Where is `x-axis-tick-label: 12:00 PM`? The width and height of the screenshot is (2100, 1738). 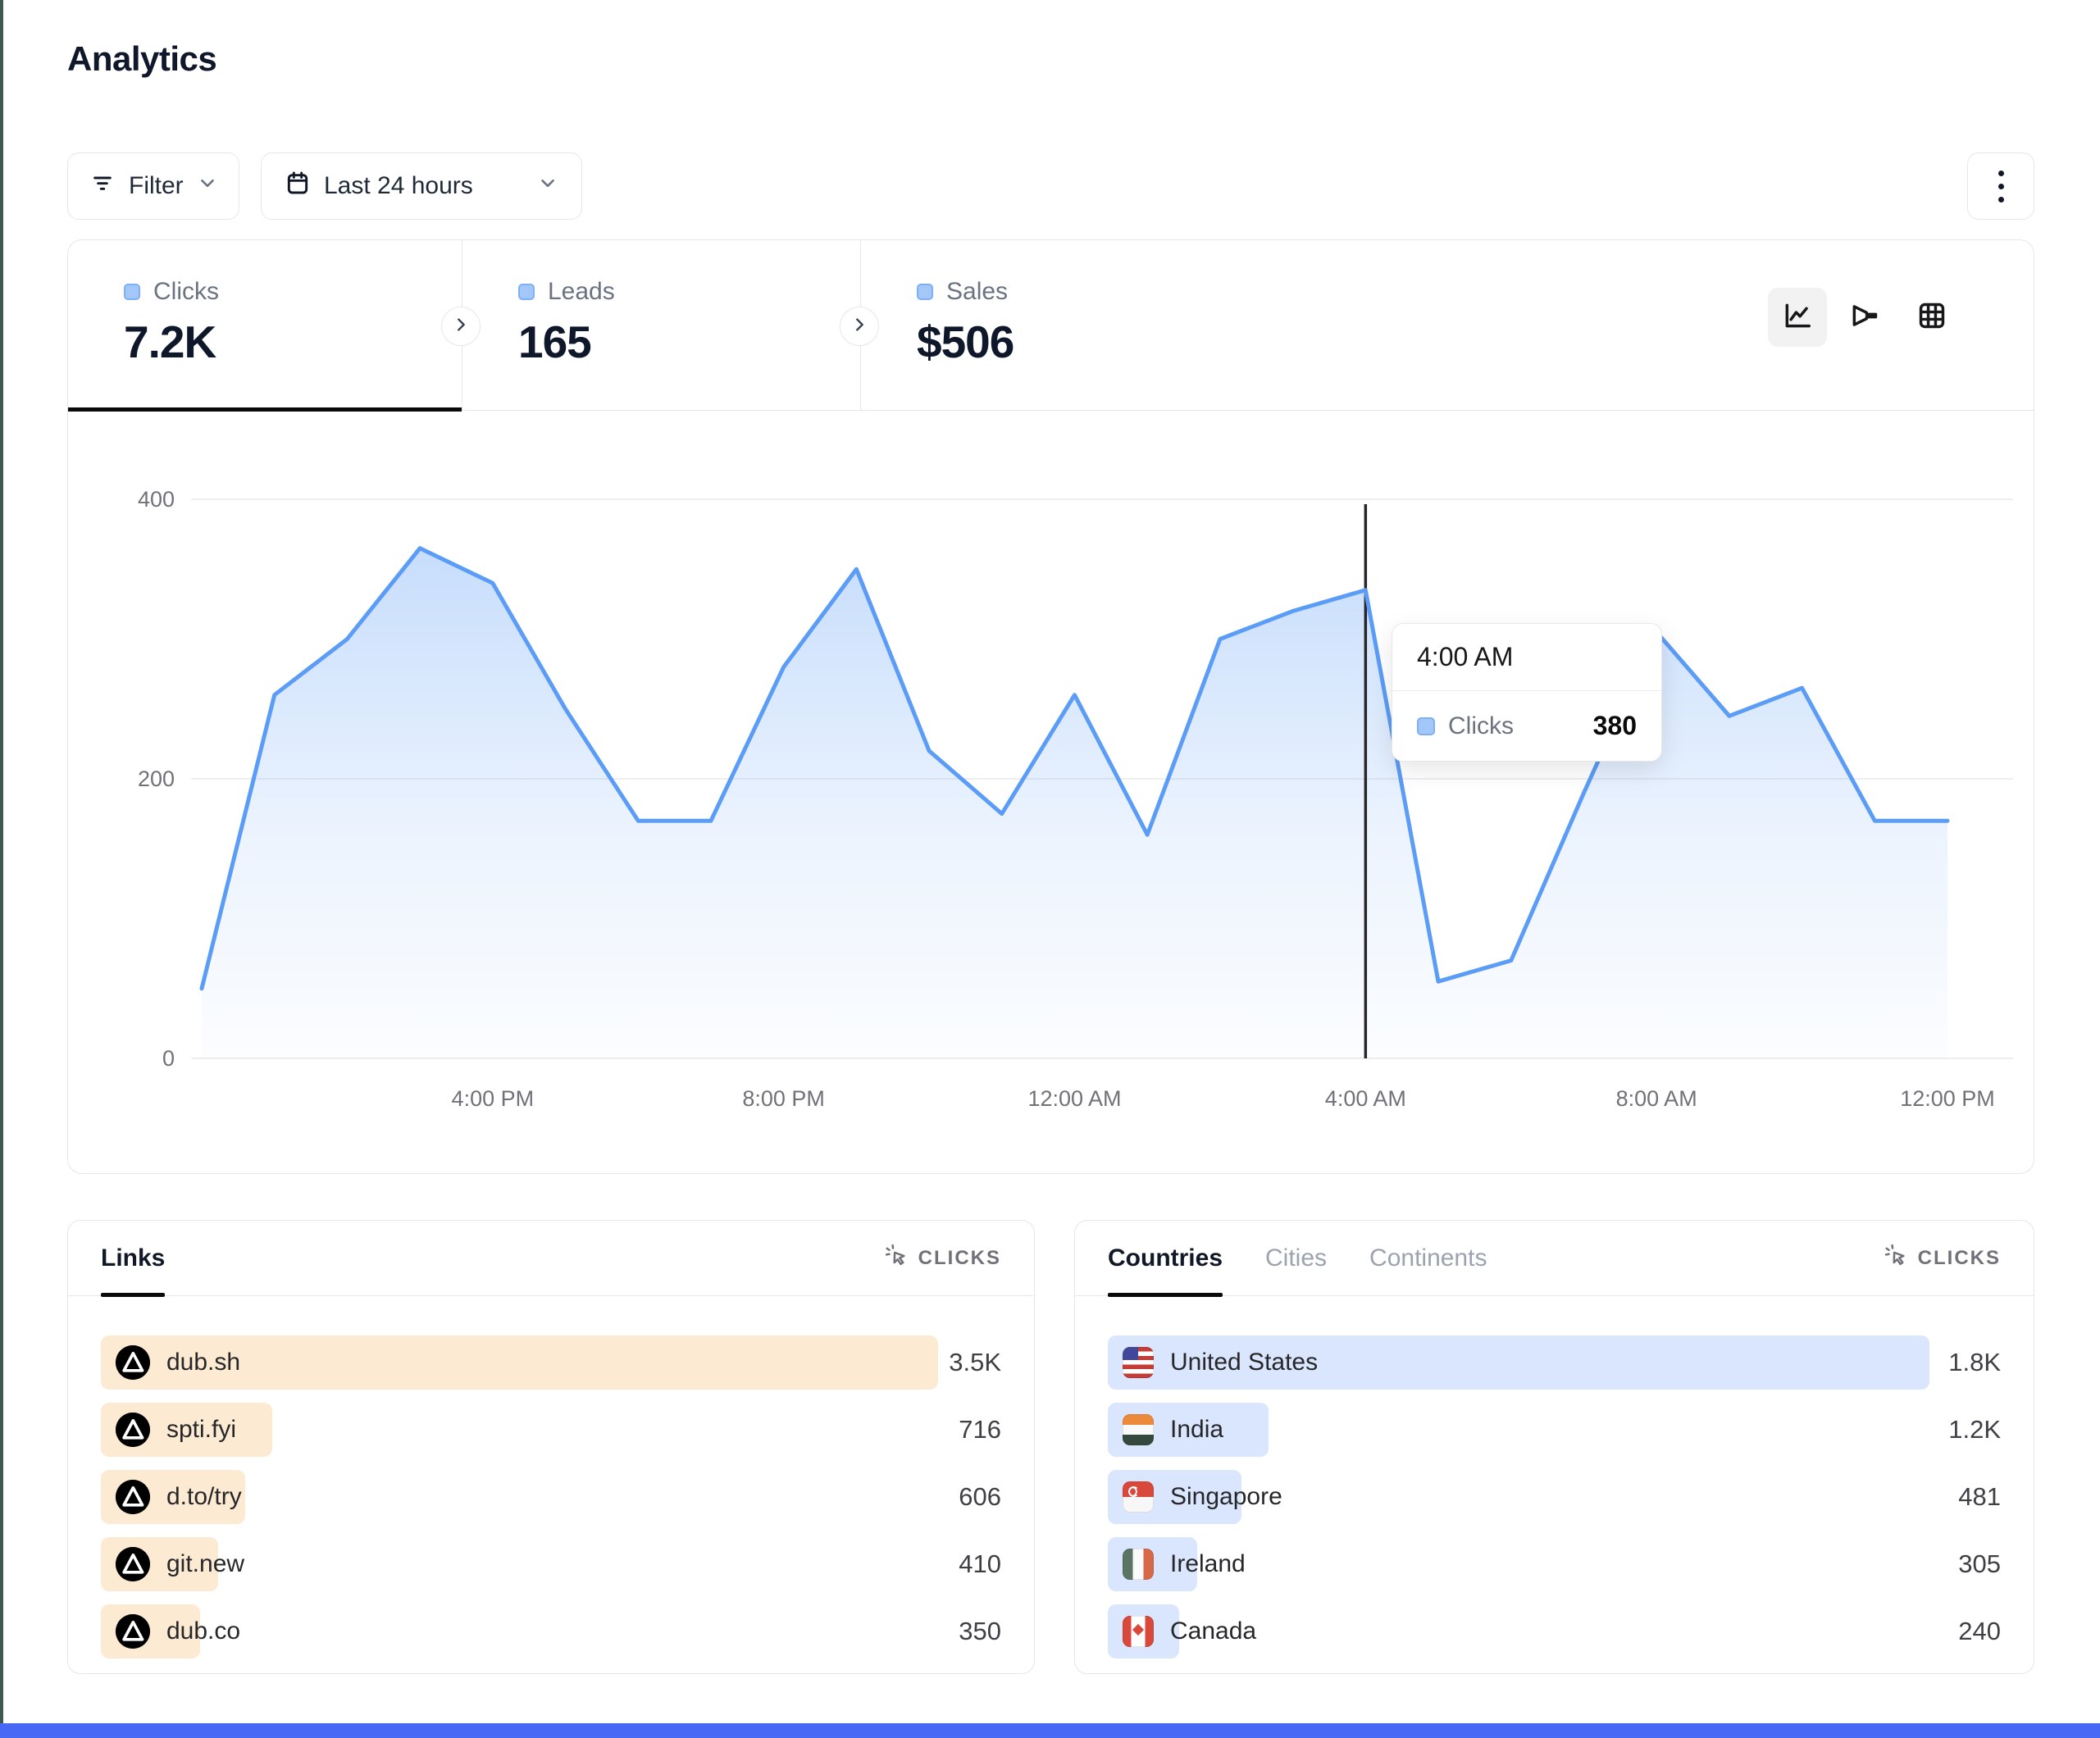
x-axis-tick-label: 12:00 PM is located at coordinates (1947, 1098).